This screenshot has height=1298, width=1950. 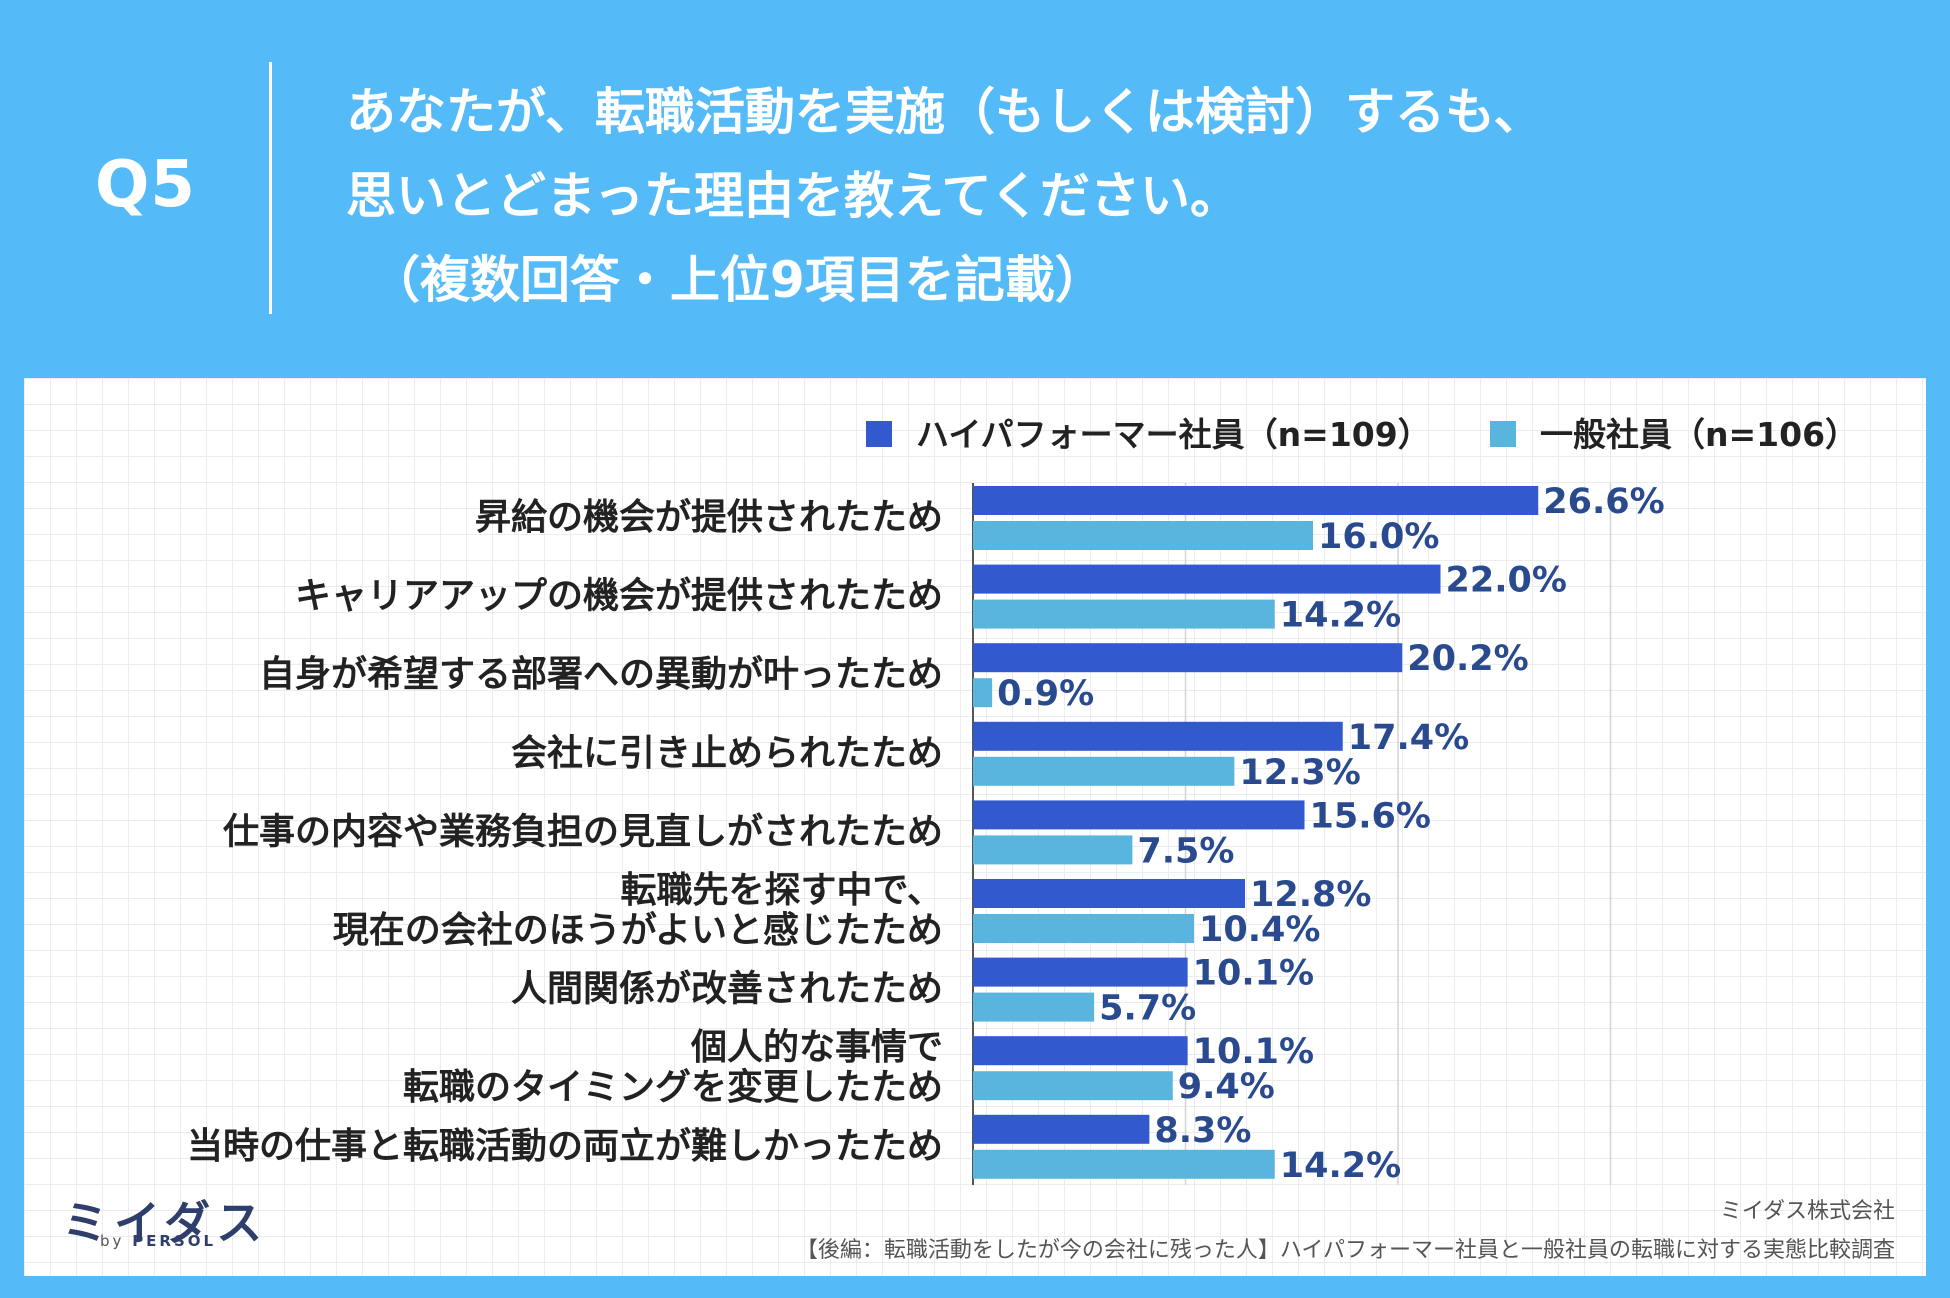 What do you see at coordinates (727, 753) in the screenshot?
I see `category-label: 会社に引き止められたため` at bounding box center [727, 753].